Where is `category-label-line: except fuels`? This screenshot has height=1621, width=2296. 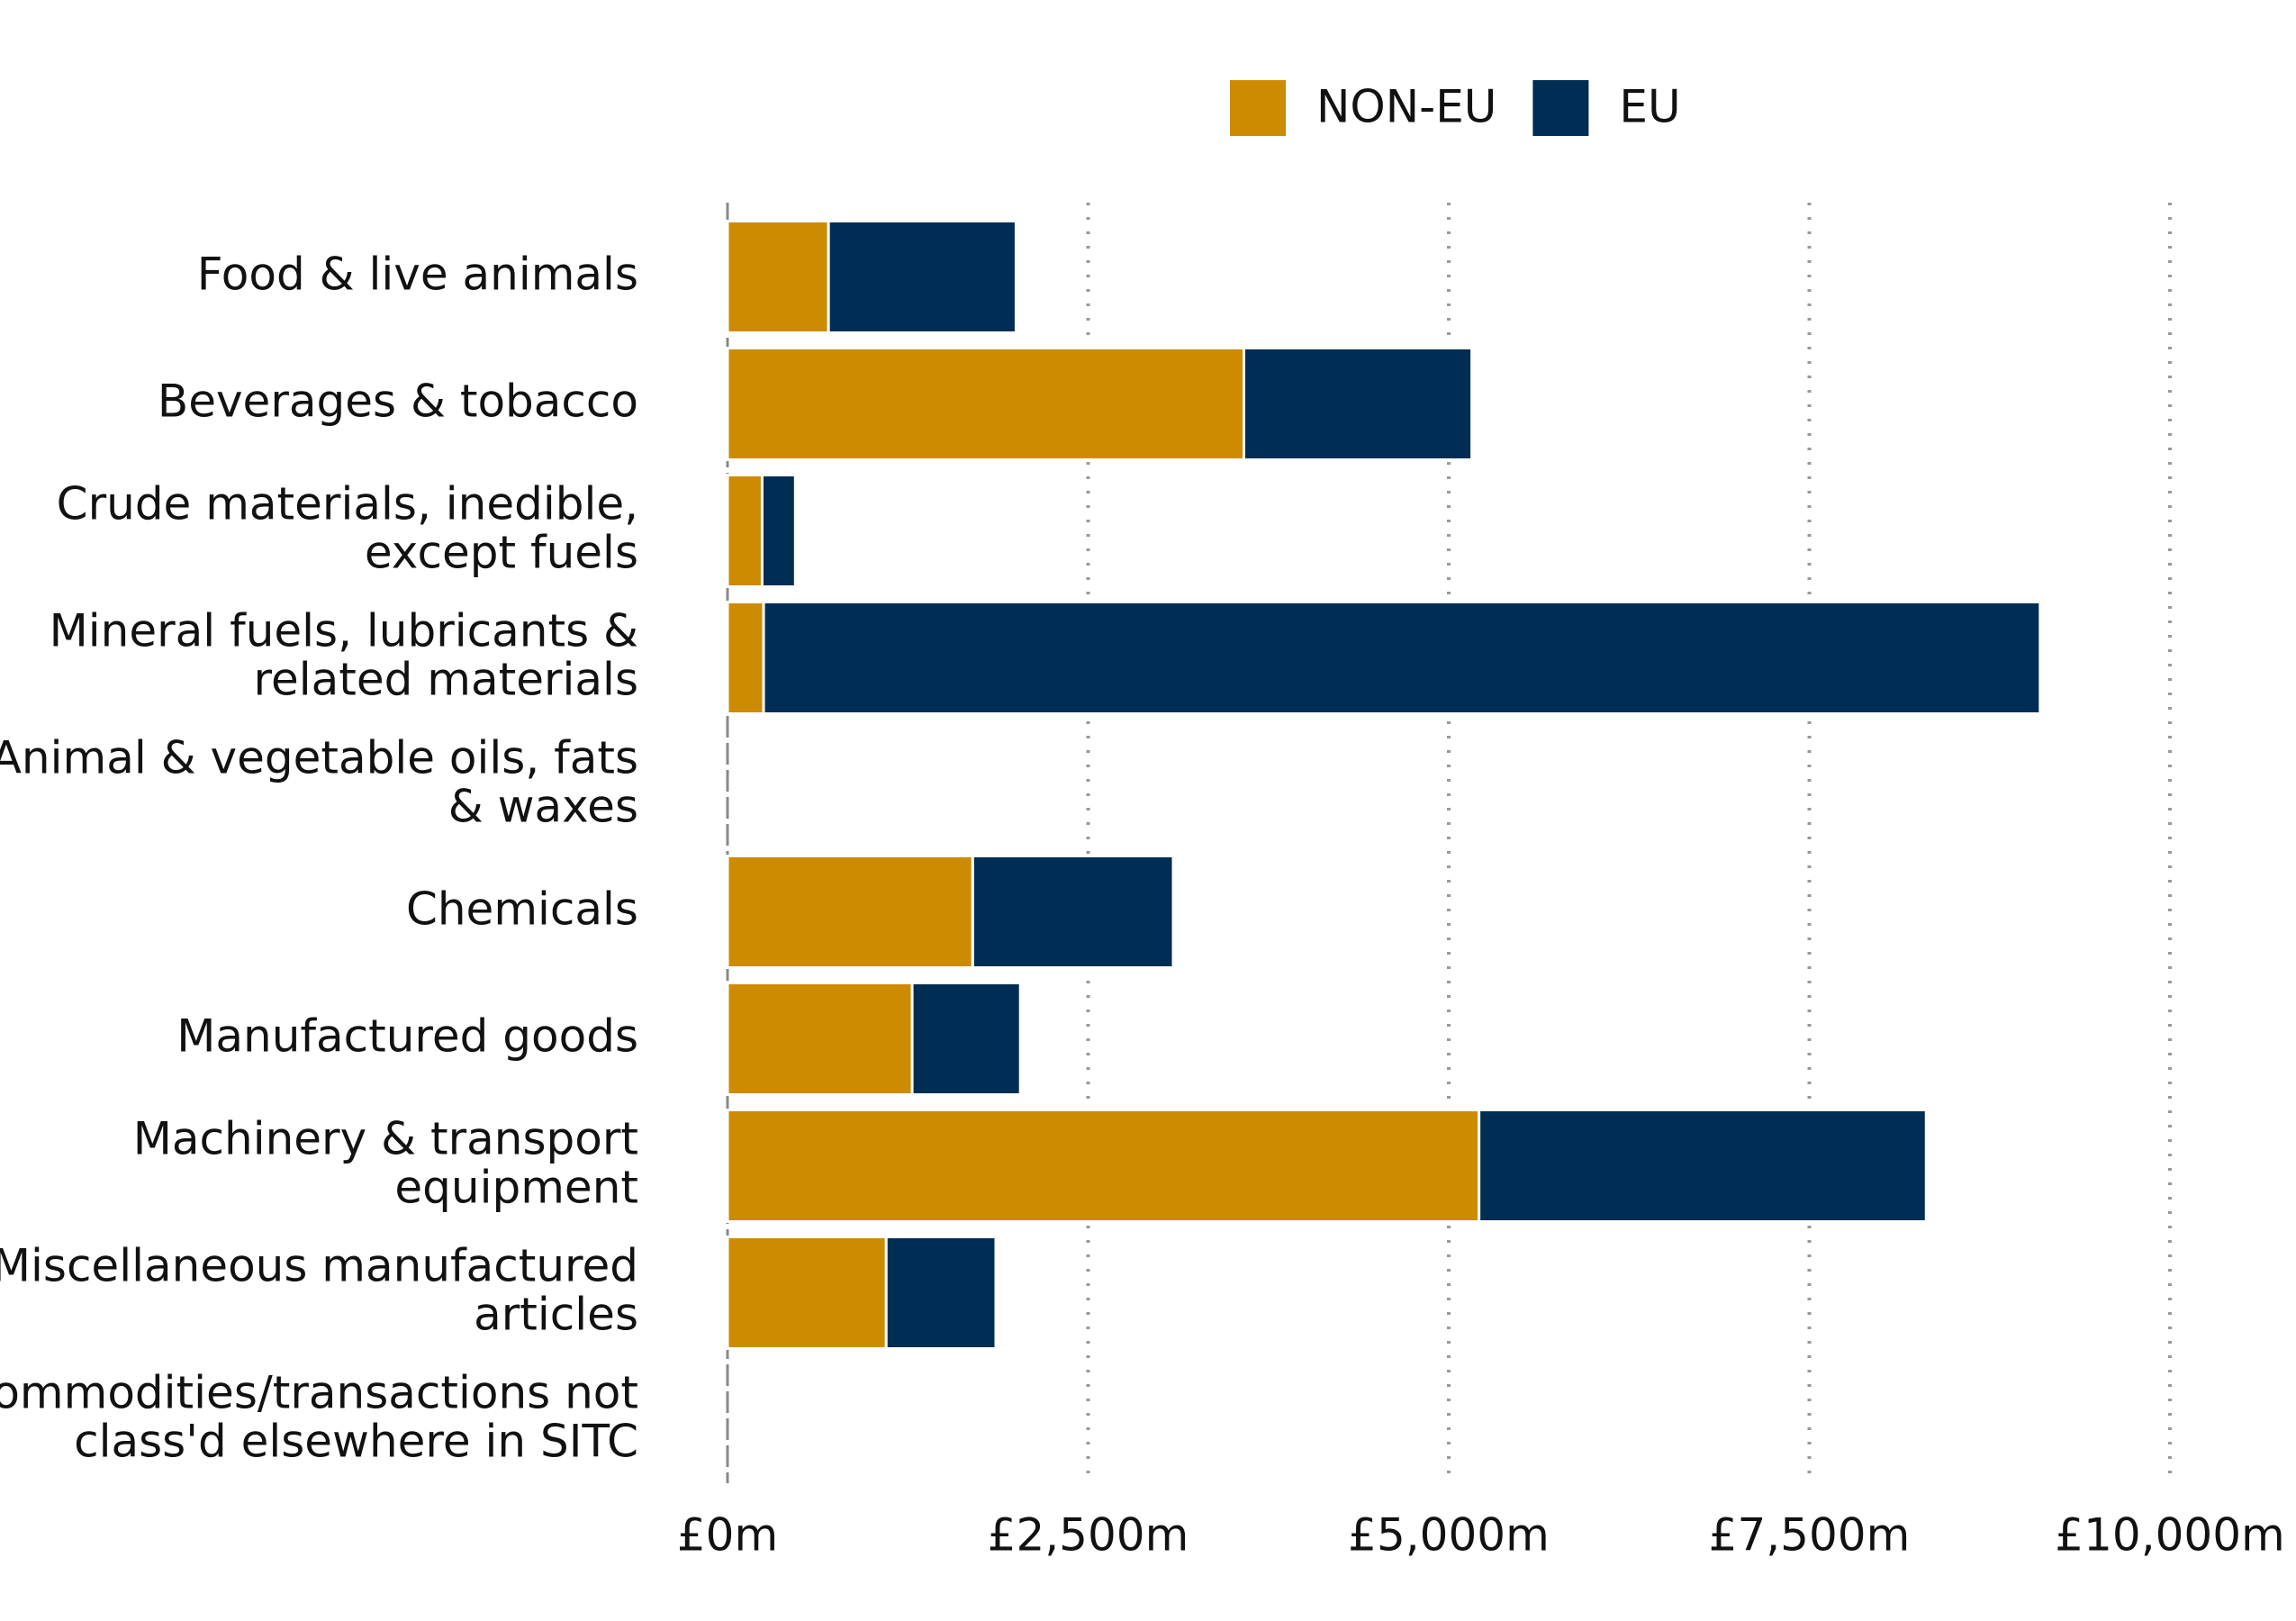
category-label-line: except fuels is located at coordinates (502, 552).